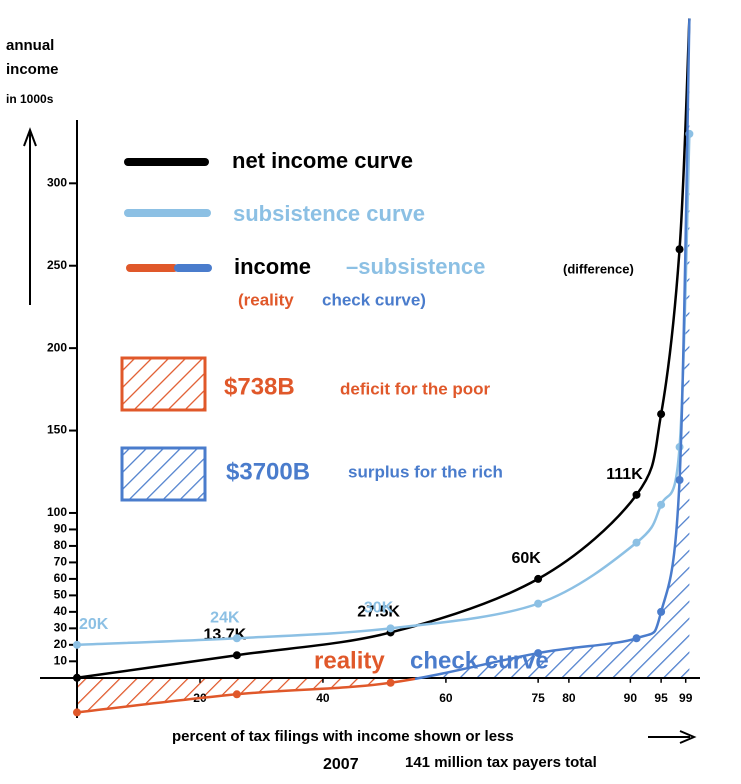  What do you see at coordinates (61, 660) in the screenshot?
I see `y-tick-label: 10` at bounding box center [61, 660].